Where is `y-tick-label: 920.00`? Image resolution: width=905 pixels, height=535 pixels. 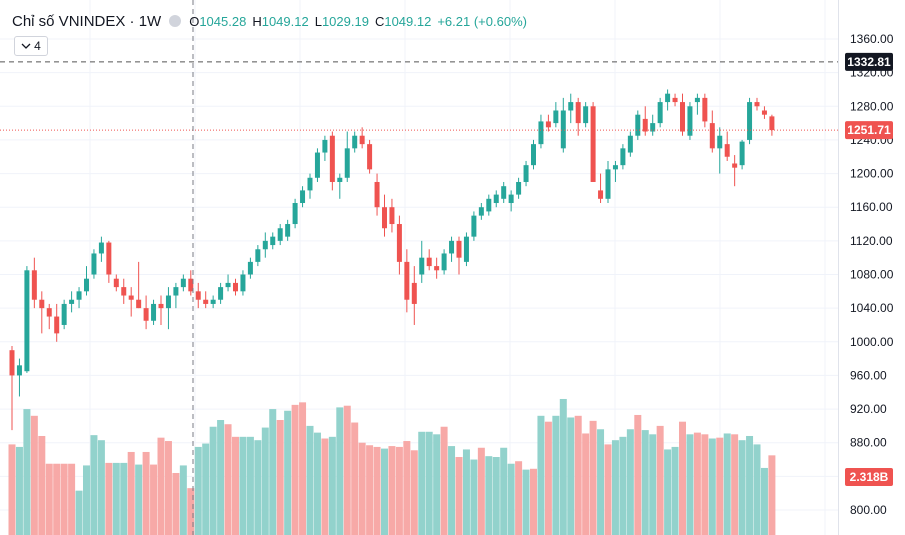
y-tick-label: 920.00 is located at coordinates (868, 409).